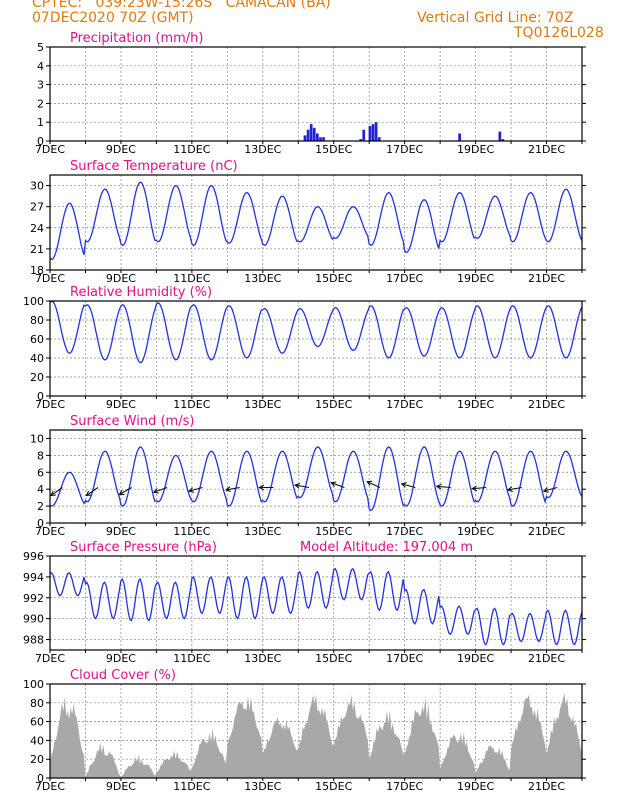 The image size is (618, 800). Describe the element at coordinates (181, 5) in the screenshot. I see `header-station: CPTEC: 039:23W-15:26S CAMACAN (BA)` at that location.